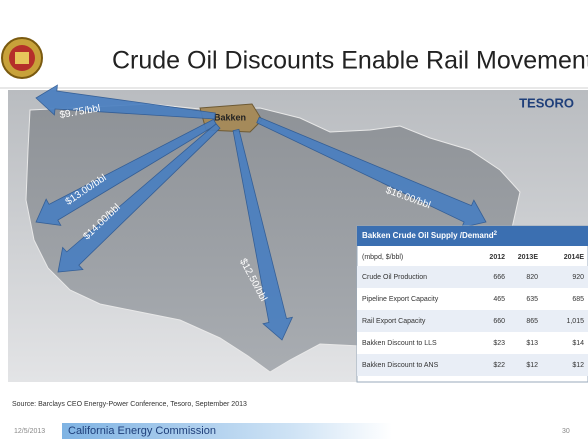 This screenshot has width=588, height=444. Describe the element at coordinates (230, 117) in the screenshot. I see `origin-label: Bakken` at that location.